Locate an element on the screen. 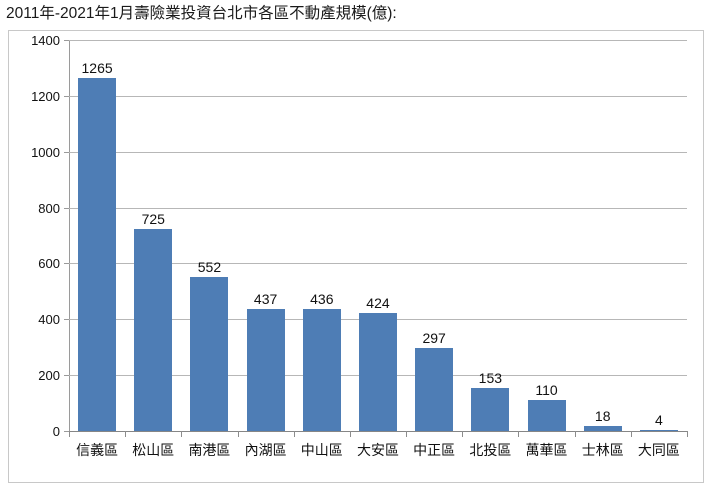 This screenshot has width=712, height=490. bar-value-label: 4 is located at coordinates (658, 419).